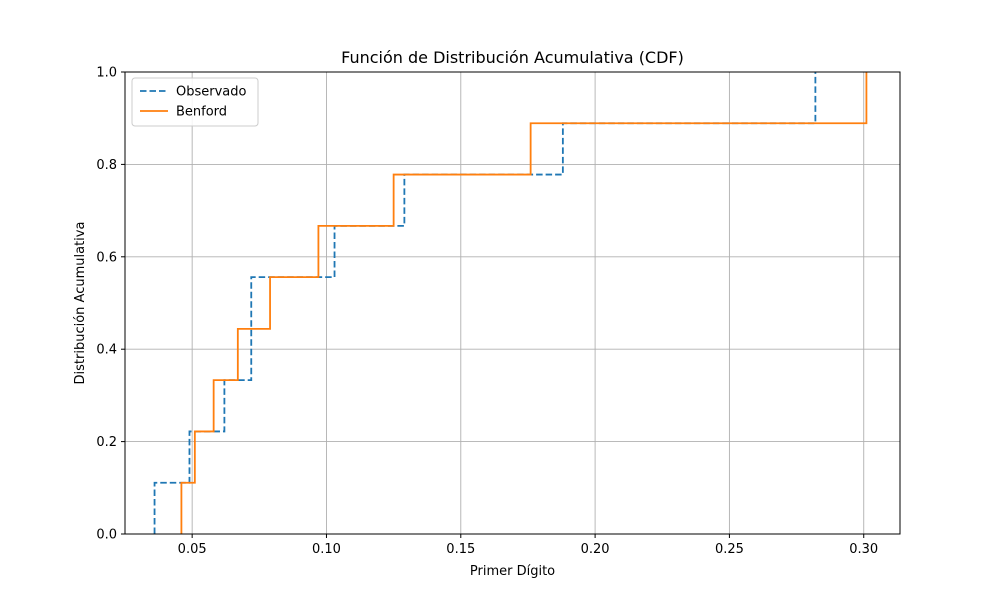  I want to click on x-axis-label: Primer Dígito, so click(512, 571).